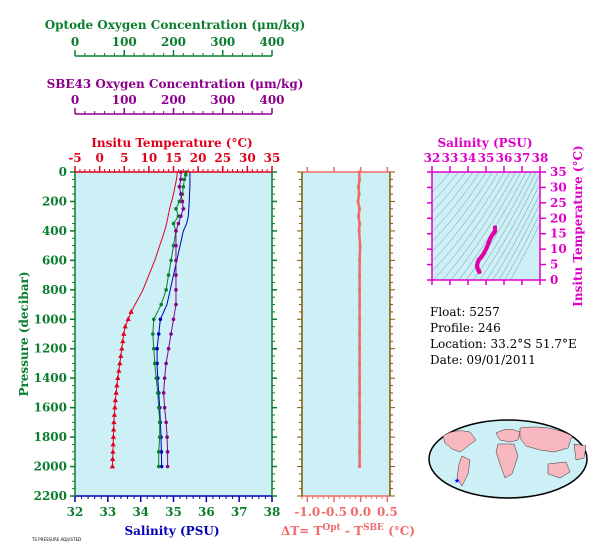 This screenshot has width=608, height=558. Describe the element at coordinates (271, 42) in the screenshot. I see `optode-tick-label: 400` at that location.